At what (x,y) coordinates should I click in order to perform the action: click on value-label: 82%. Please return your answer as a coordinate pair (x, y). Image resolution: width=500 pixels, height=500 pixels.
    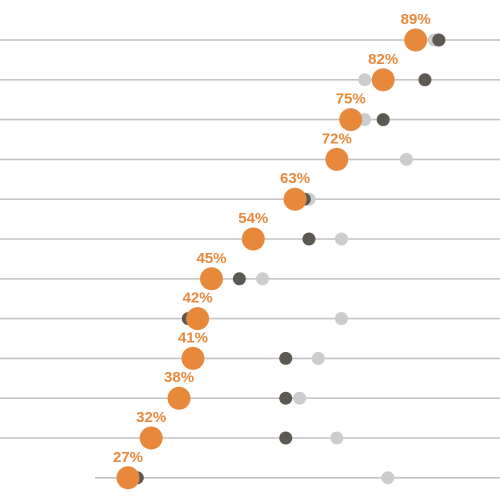
    Looking at the image, I should click on (383, 59).